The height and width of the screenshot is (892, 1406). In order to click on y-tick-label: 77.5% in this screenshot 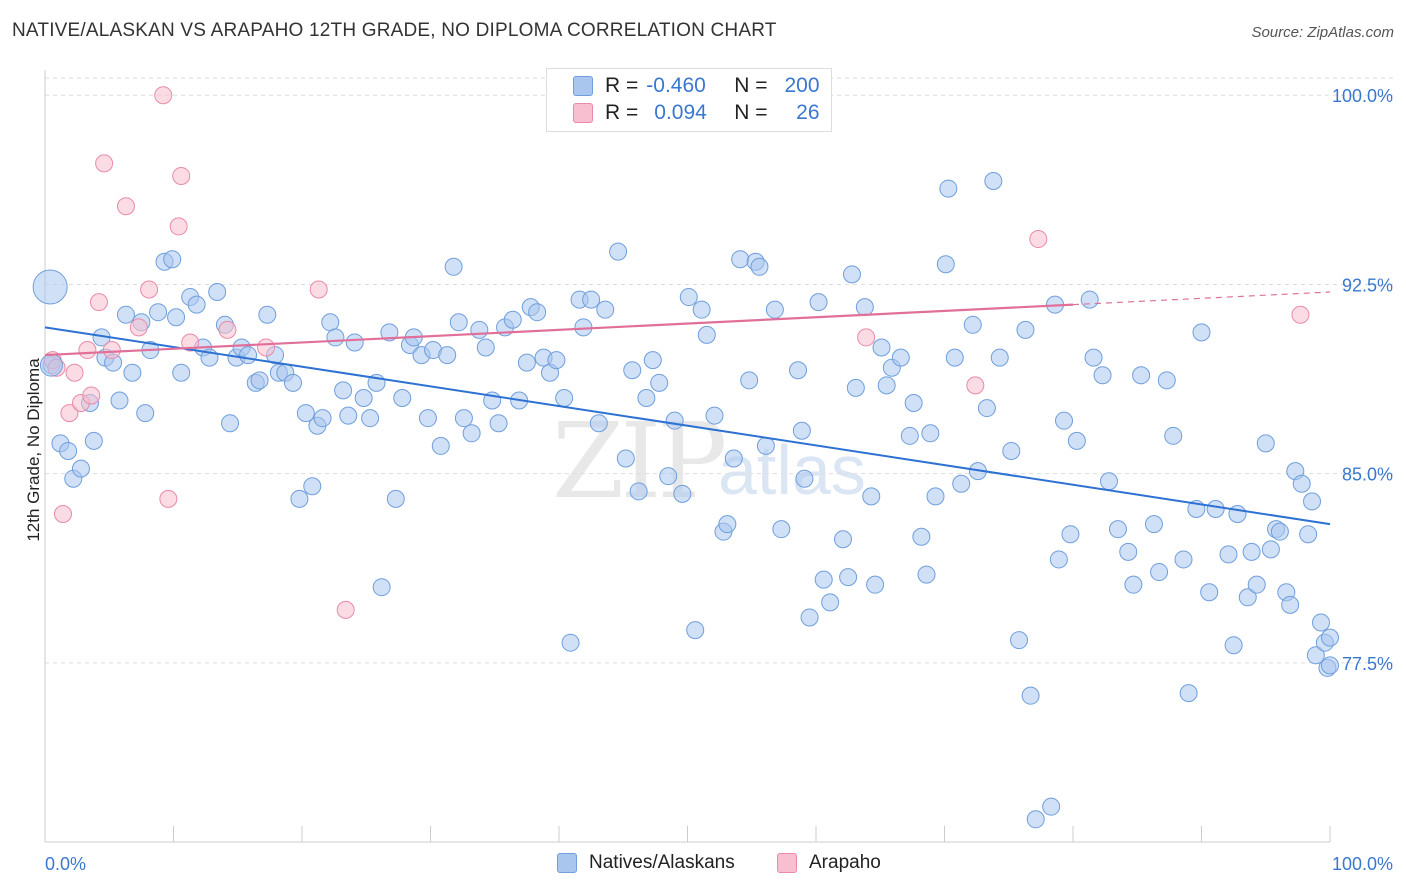, I will do `click(1367, 664)`.